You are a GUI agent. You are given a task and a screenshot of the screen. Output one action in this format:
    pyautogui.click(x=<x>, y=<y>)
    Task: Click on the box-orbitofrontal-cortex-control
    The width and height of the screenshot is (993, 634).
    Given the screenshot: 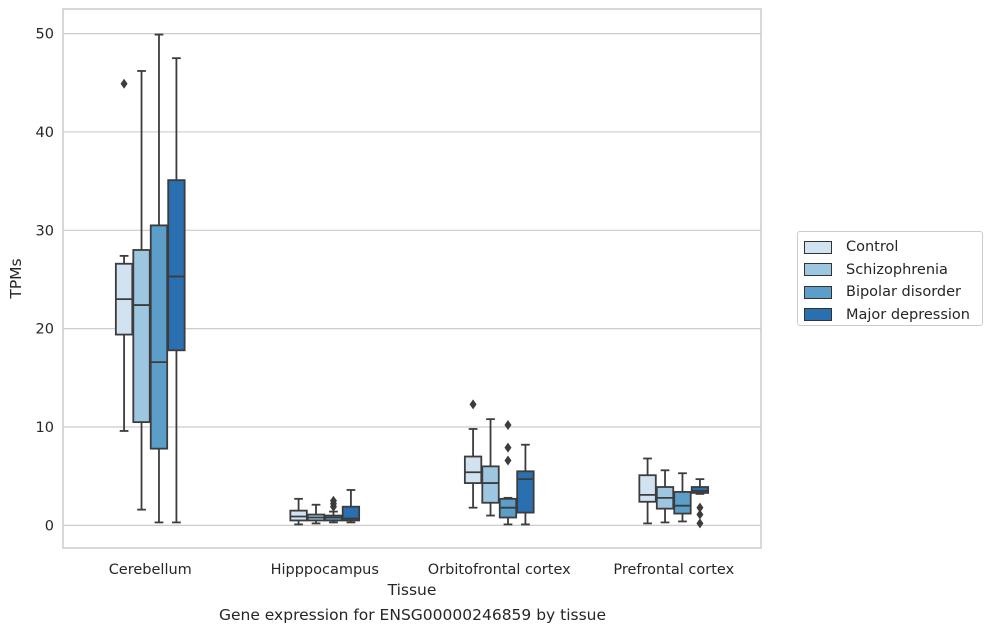 What is the action you would take?
    pyautogui.click(x=473, y=469)
    